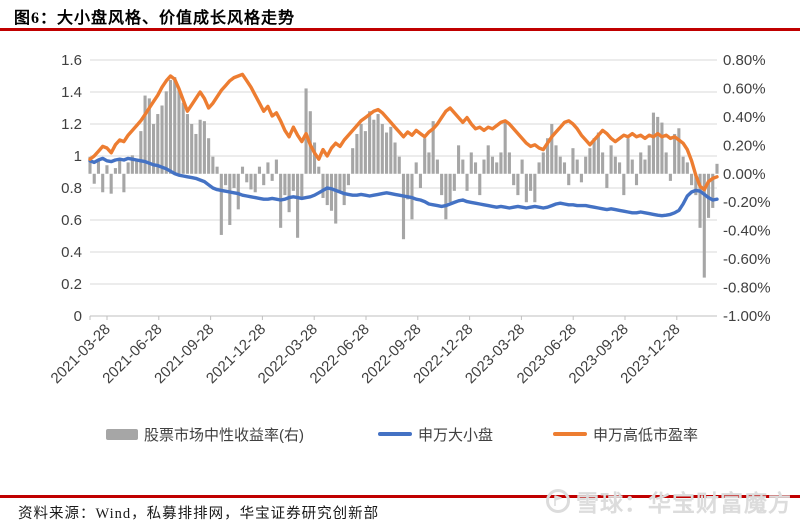  I want to click on bottom-red-rule, so click(400, 496).